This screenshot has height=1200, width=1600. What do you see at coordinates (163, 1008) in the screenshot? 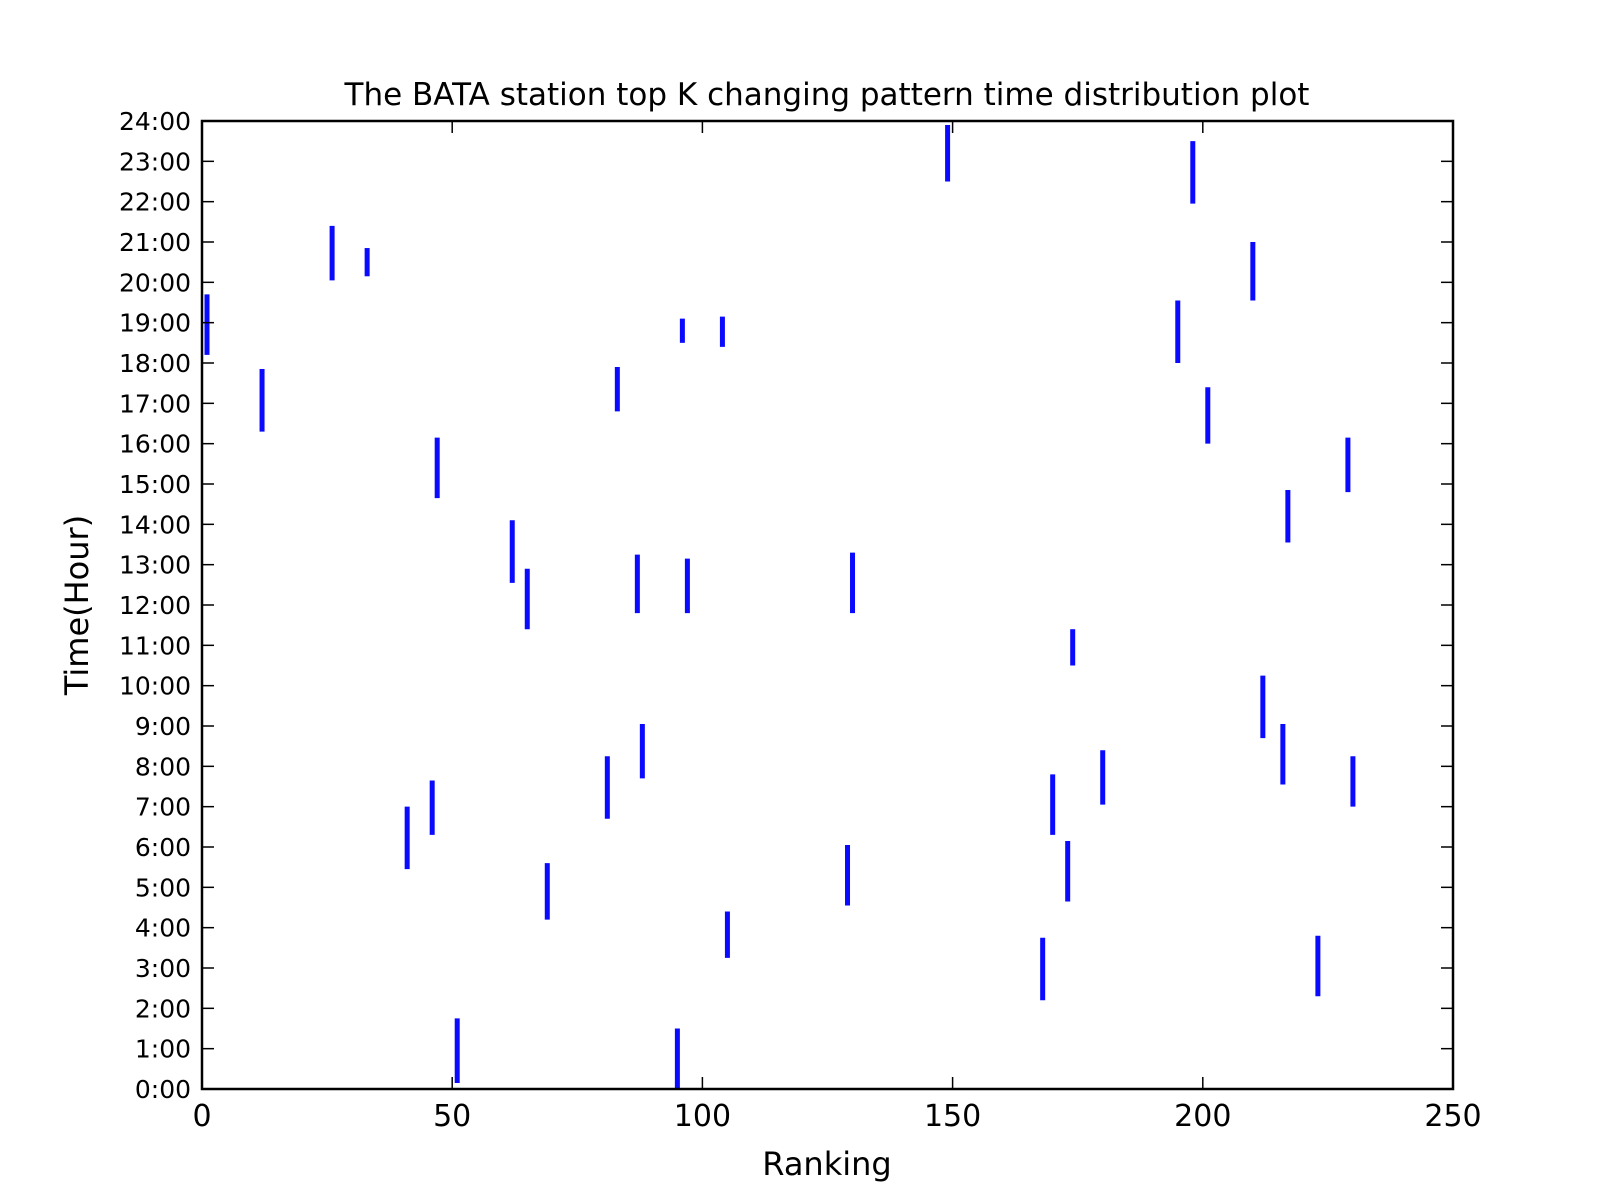
I see `y-tick-label-2: 2:00` at bounding box center [163, 1008].